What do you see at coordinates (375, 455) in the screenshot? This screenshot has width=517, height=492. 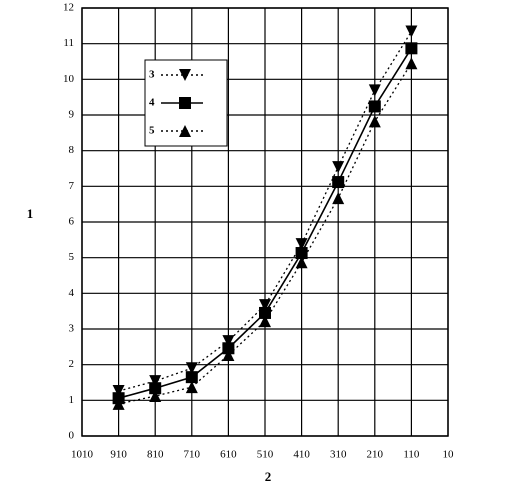 I see `x-tick-label: 210` at bounding box center [375, 455].